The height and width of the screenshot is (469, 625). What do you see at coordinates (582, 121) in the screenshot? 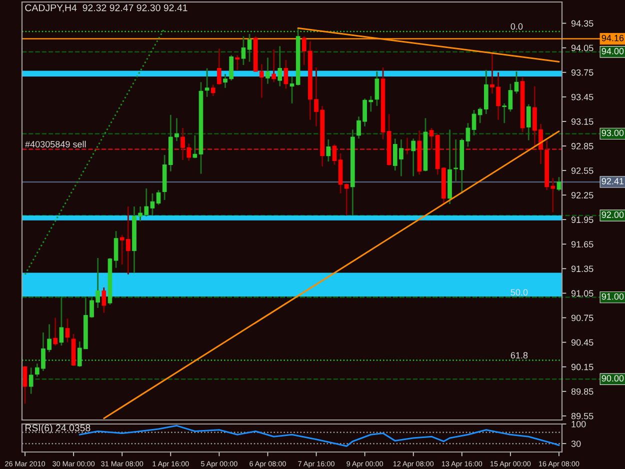
I see `y-tick-label: 93.15` at bounding box center [582, 121].